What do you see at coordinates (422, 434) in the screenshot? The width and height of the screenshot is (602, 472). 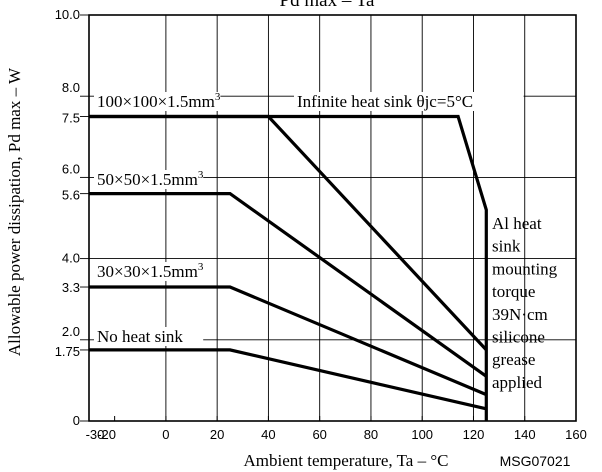 I see `x-tick-label: 100` at bounding box center [422, 434].